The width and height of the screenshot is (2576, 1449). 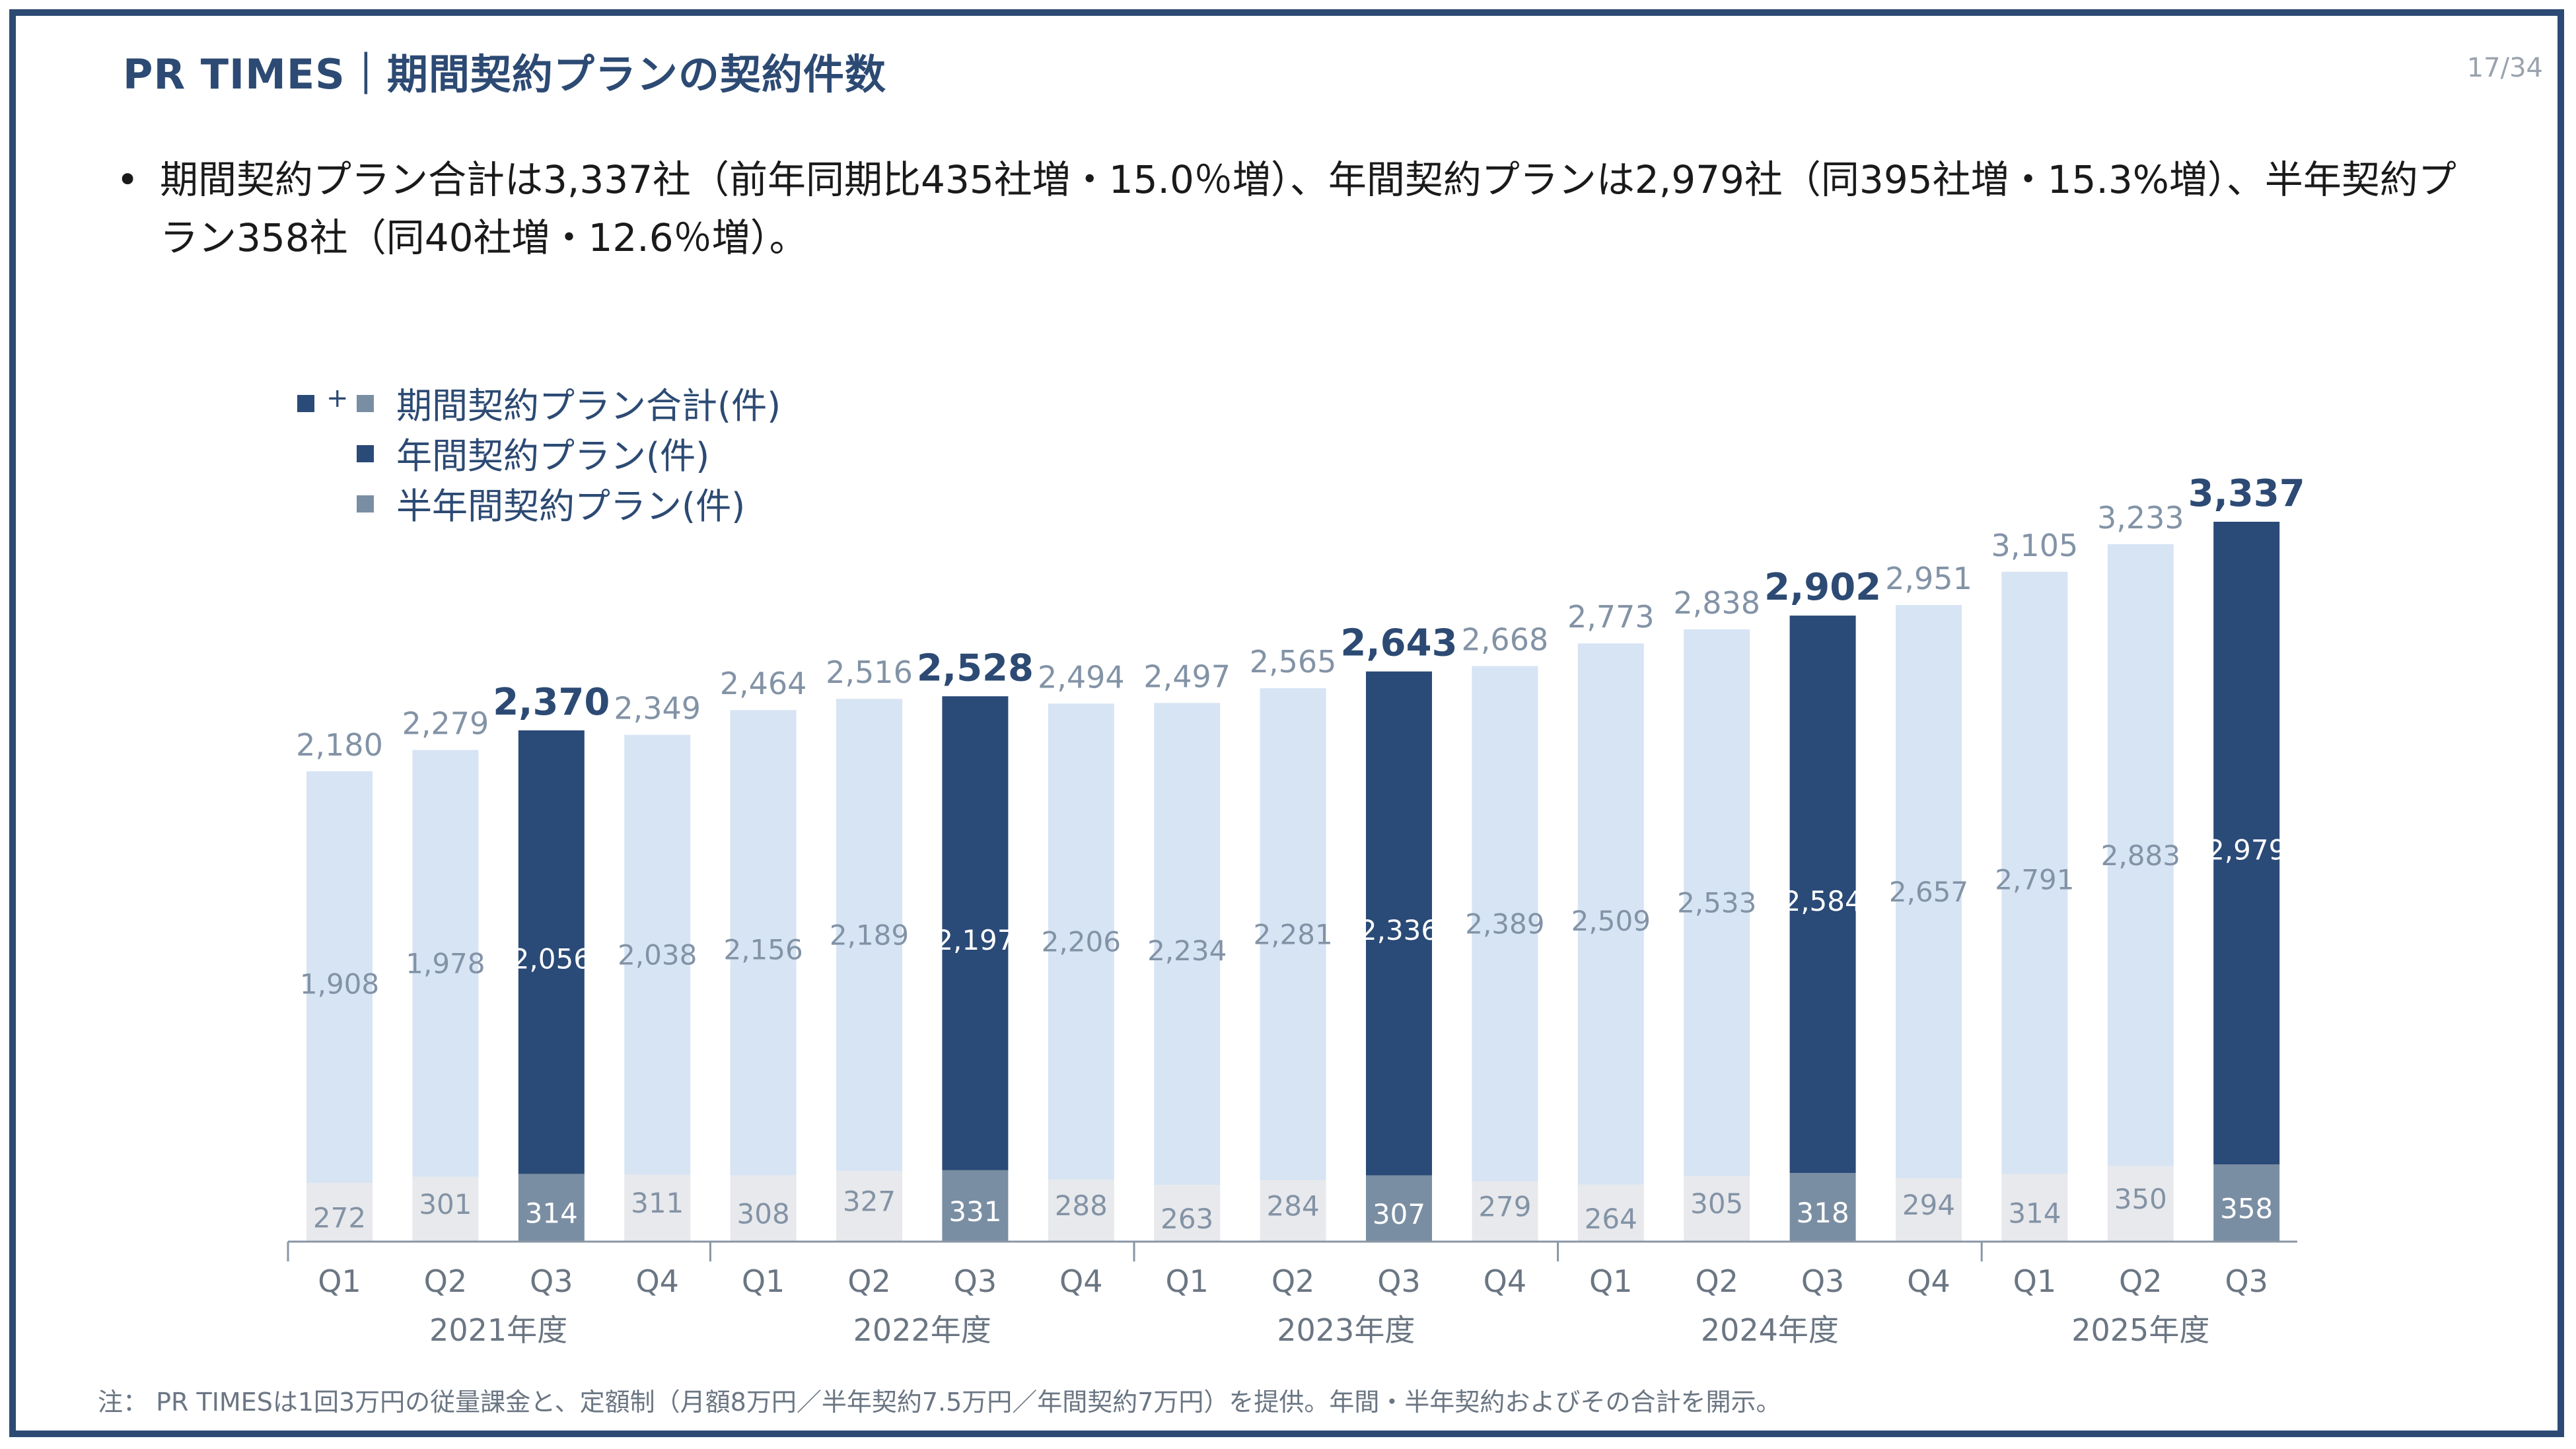 I want to click on data-label-annual: 2,038, so click(x=657, y=956).